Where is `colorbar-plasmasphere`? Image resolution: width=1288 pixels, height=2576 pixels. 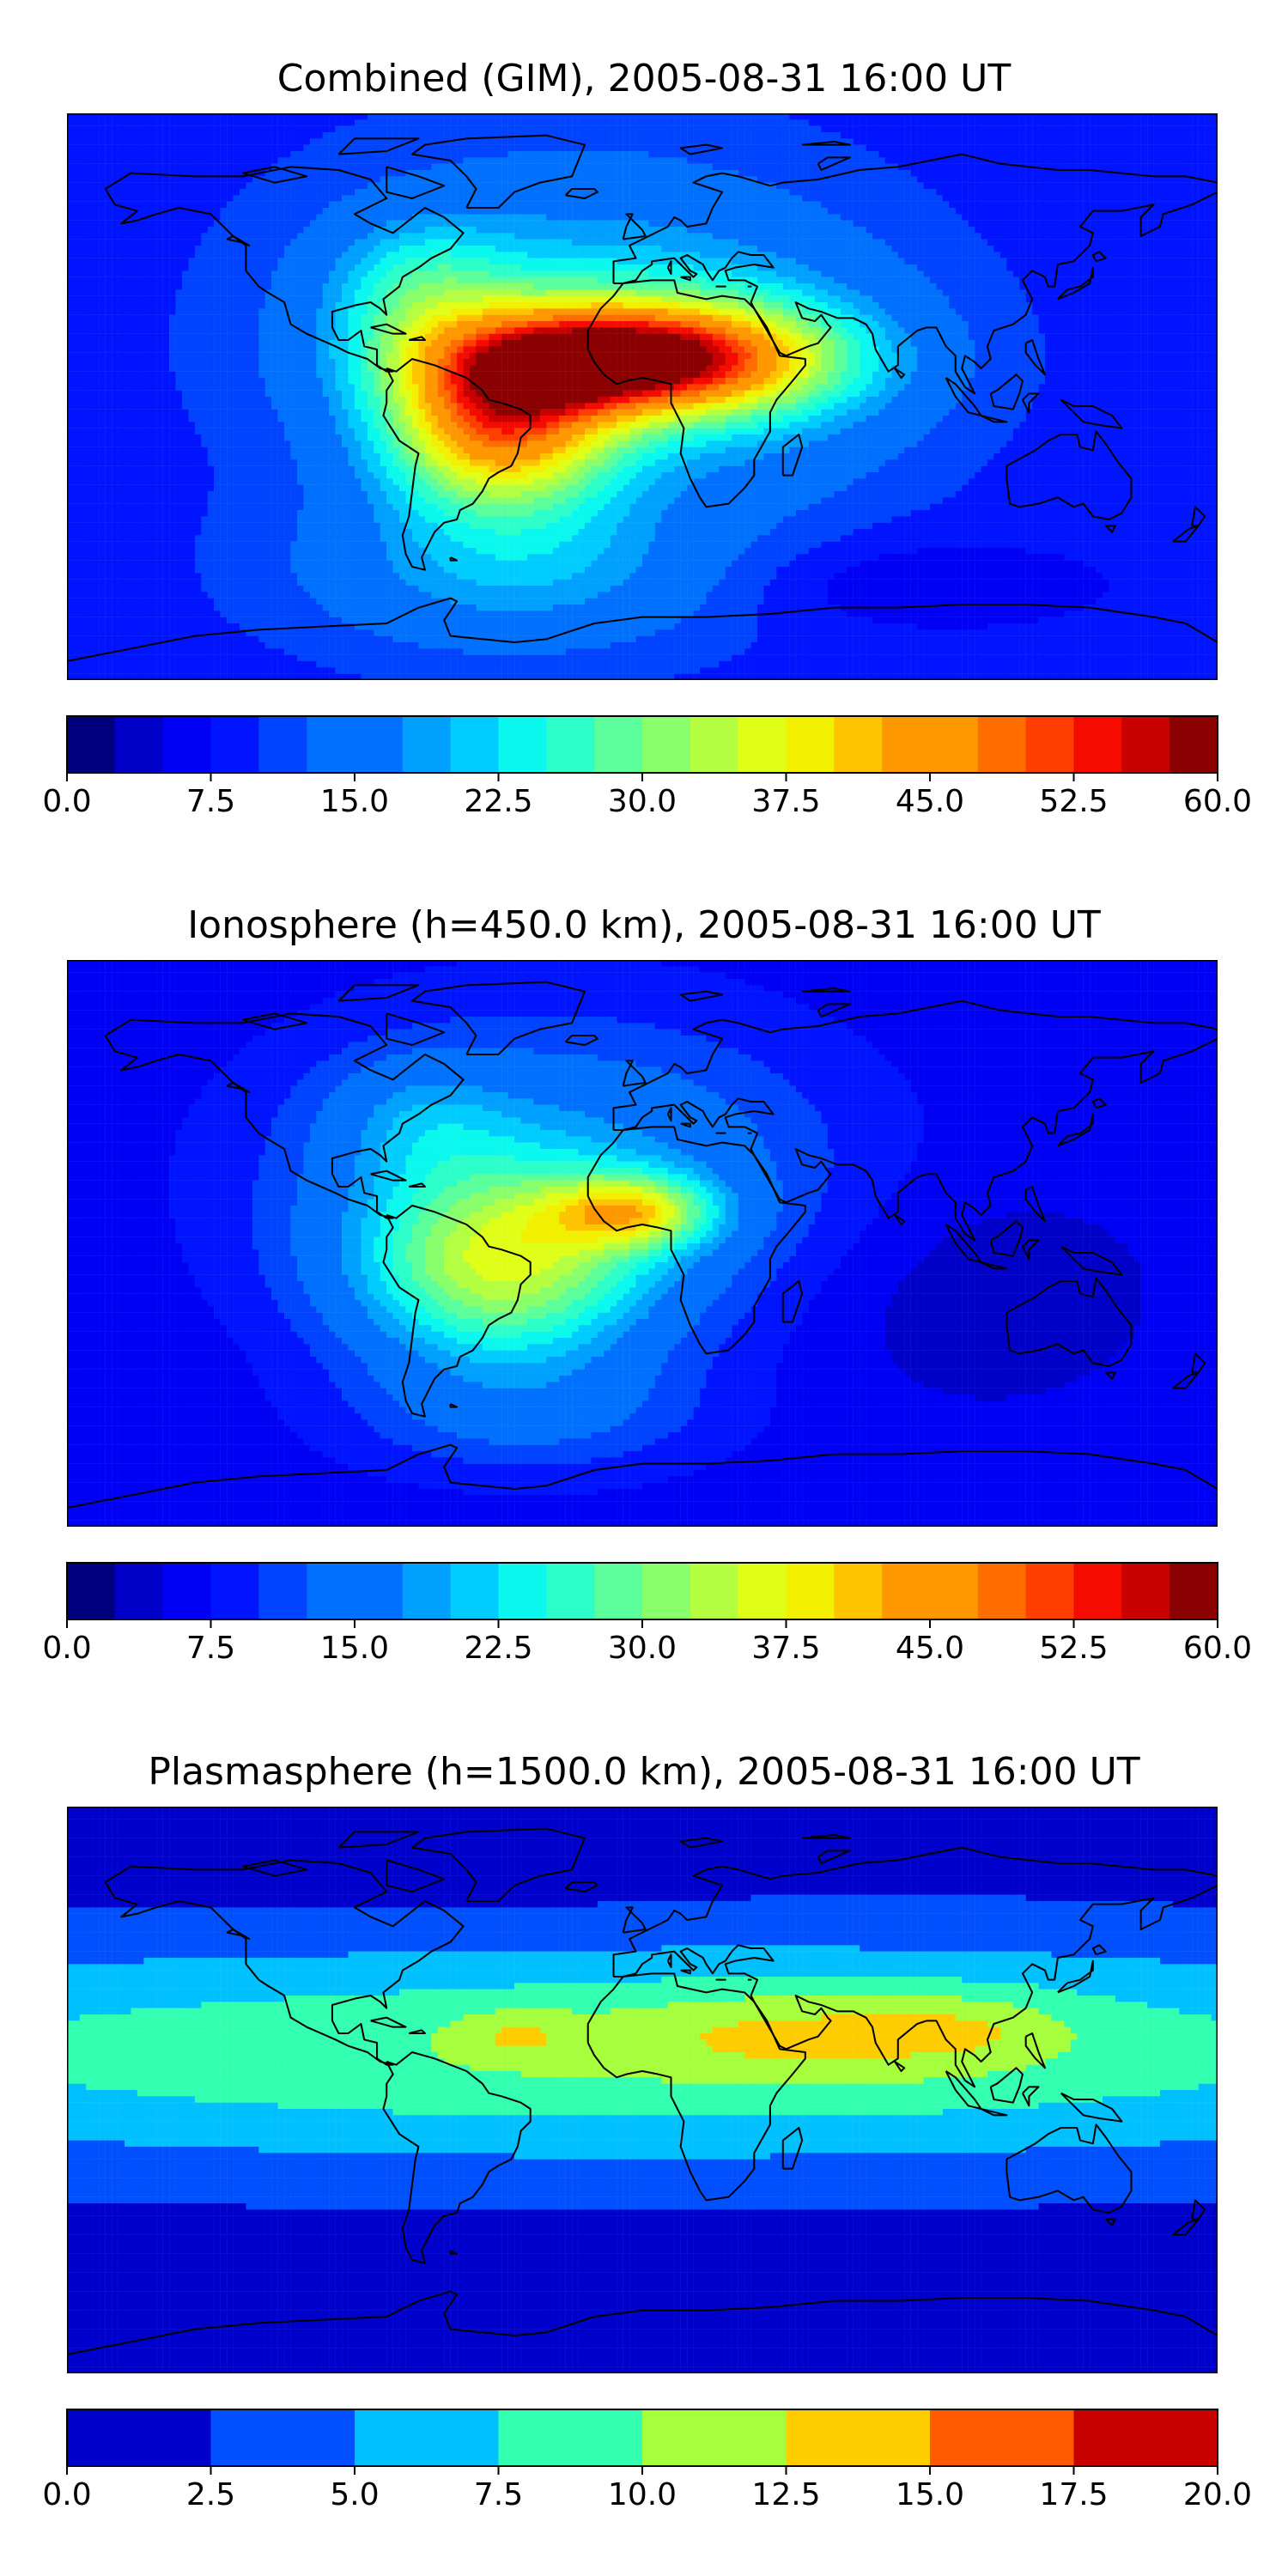 colorbar-plasmasphere is located at coordinates (642, 2442).